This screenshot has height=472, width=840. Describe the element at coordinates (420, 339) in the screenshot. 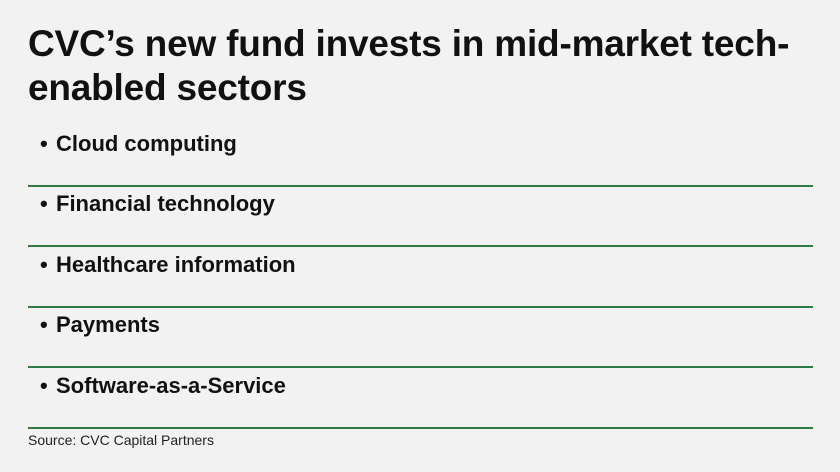

I see `list-item: • Payments` at that location.